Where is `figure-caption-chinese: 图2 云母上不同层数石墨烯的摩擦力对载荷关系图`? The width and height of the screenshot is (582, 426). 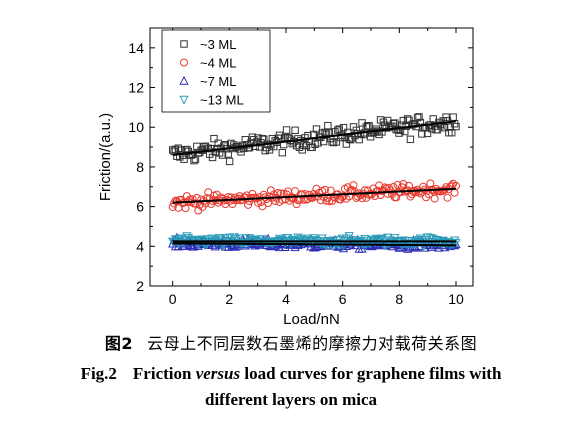
figure-caption-chinese: 图2 云母上不同层数石墨烯的摩擦力对载荷关系图 is located at coordinates (291, 342).